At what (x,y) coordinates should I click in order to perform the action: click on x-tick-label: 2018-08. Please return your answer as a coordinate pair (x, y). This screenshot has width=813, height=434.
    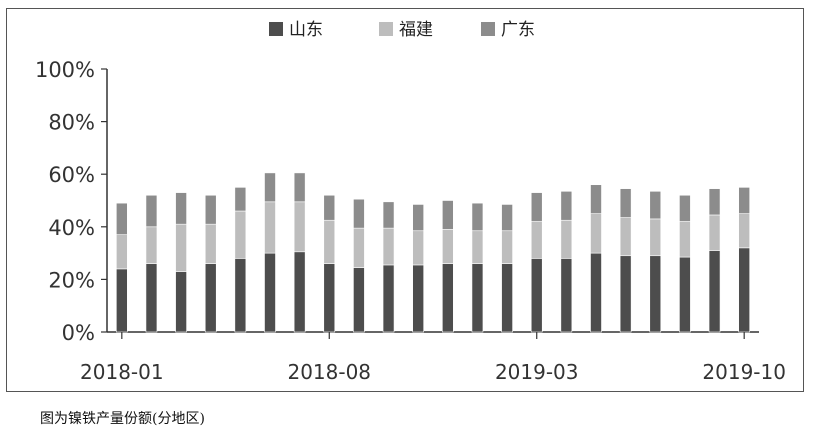
    Looking at the image, I should click on (329, 372).